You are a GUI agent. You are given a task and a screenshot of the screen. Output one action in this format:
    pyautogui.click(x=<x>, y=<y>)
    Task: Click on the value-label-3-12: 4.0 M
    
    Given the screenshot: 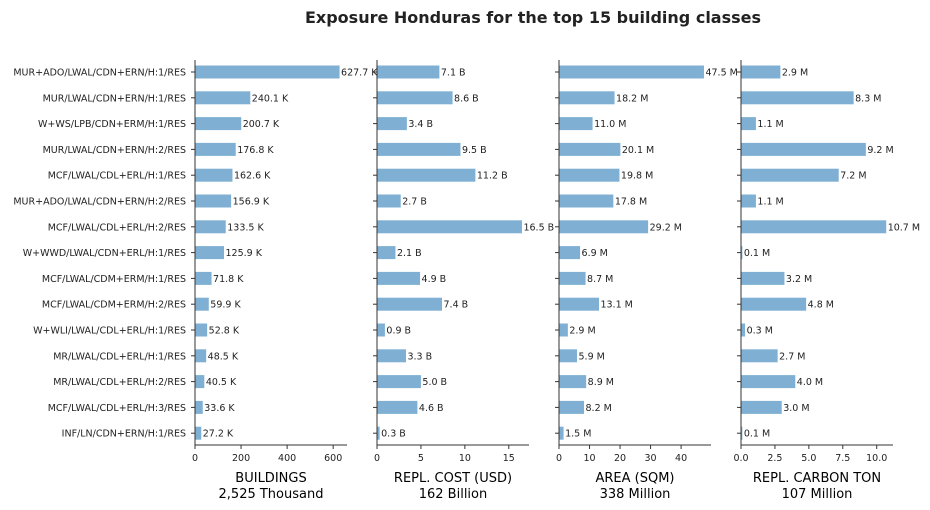 What is the action you would take?
    pyautogui.click(x=810, y=382)
    